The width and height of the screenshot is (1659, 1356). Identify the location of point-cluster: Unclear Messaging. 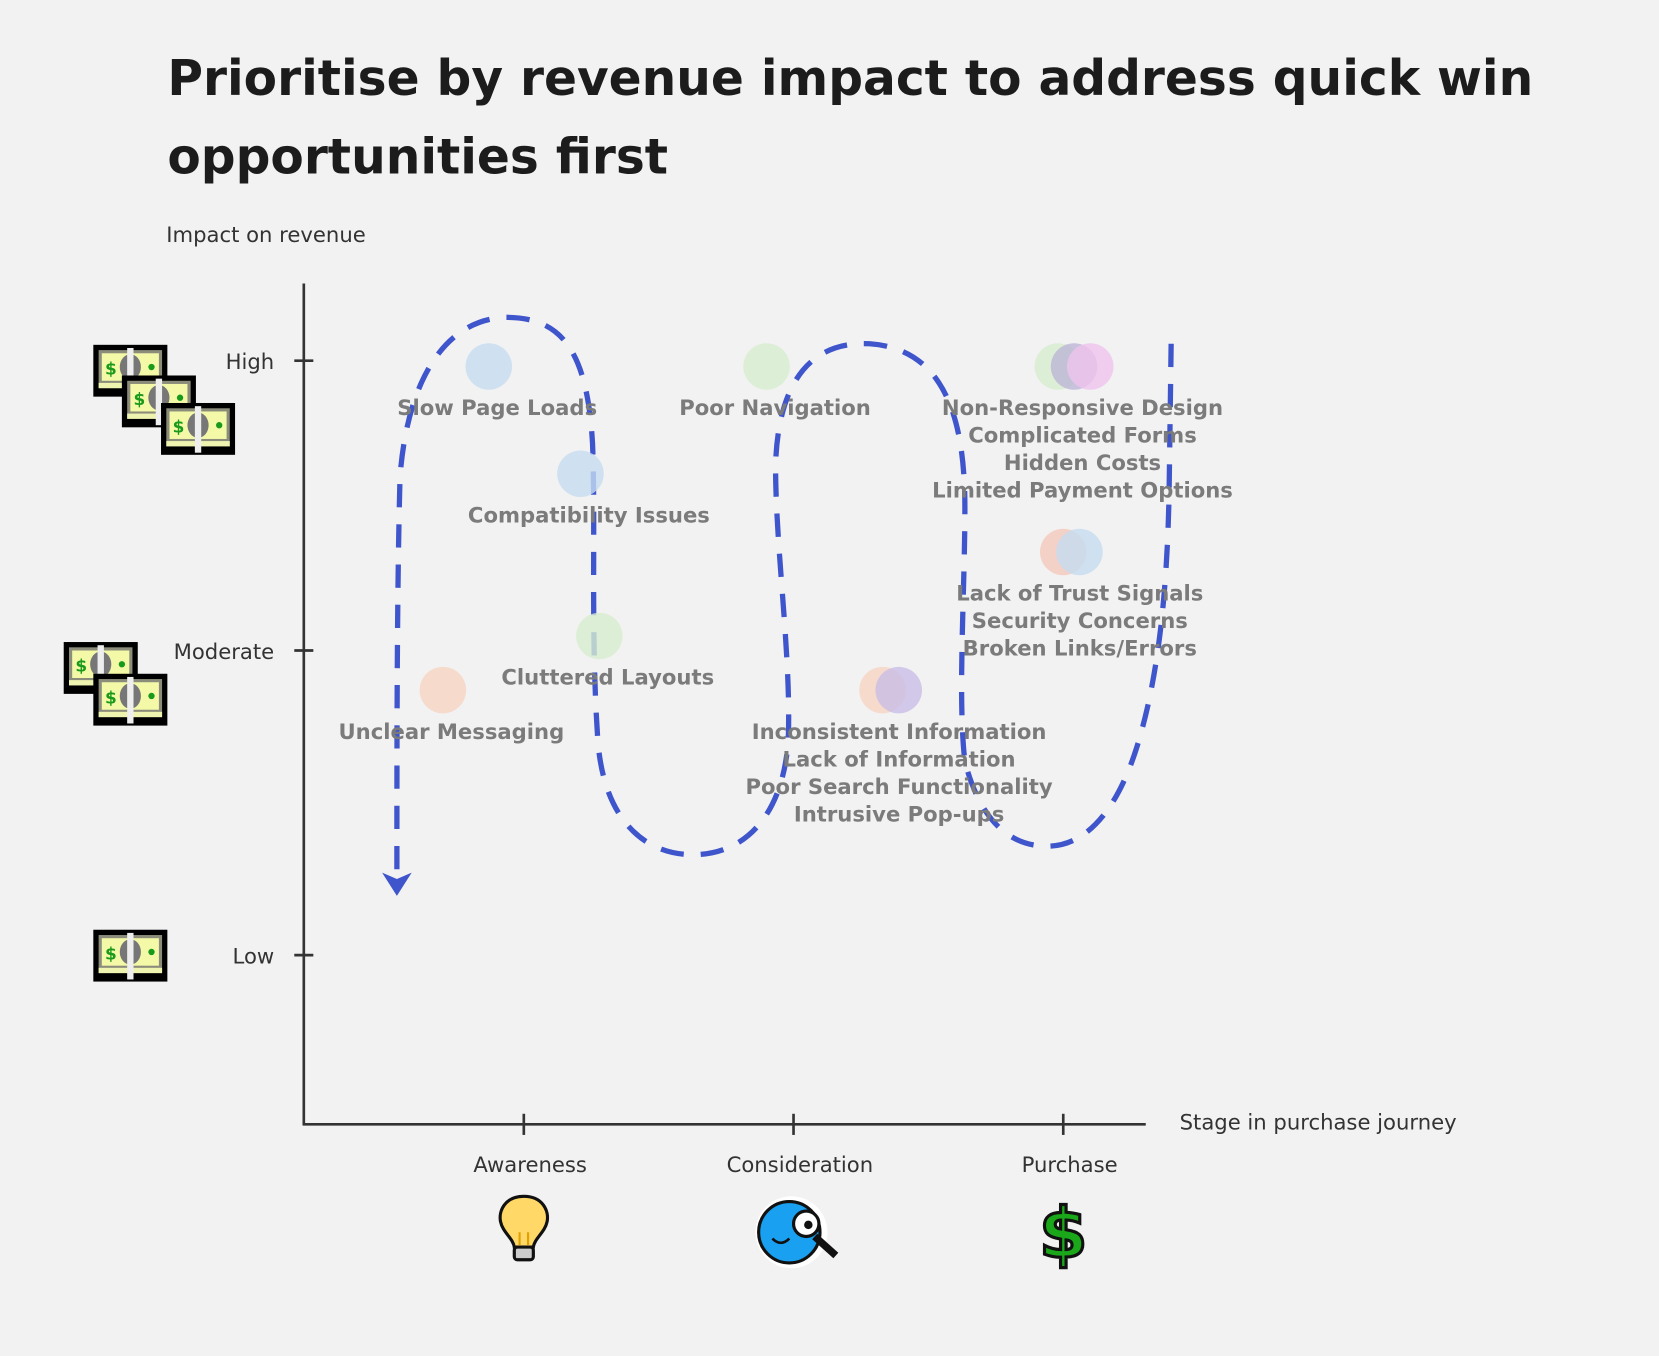
(451, 705).